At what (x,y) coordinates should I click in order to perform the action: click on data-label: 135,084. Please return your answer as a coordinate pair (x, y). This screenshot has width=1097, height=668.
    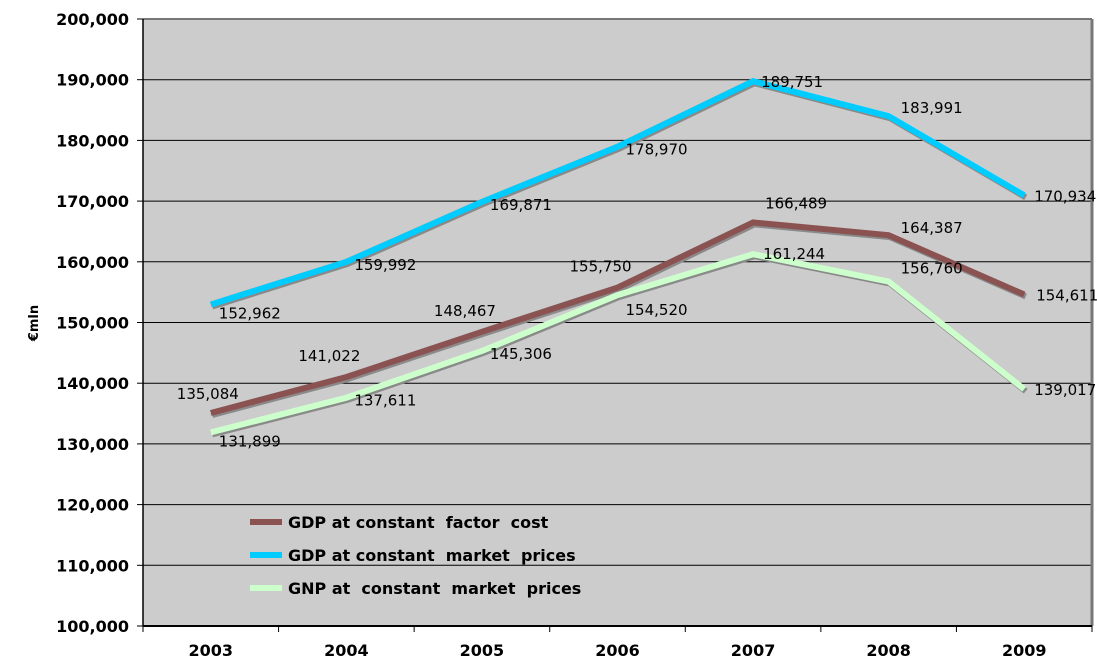
    Looking at the image, I should click on (208, 394).